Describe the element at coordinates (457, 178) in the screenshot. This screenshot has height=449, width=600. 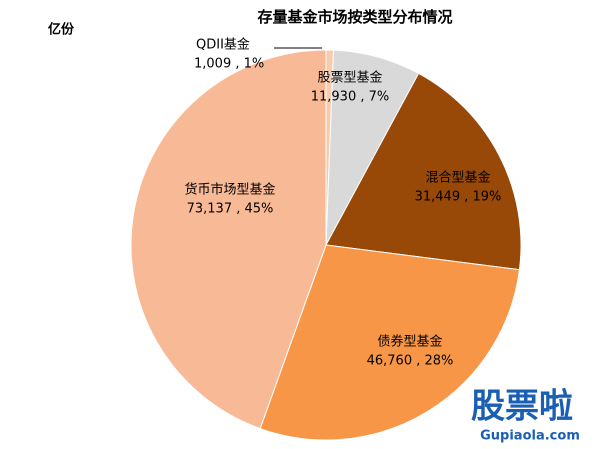
I see `slice-label: 混合型基金` at that location.